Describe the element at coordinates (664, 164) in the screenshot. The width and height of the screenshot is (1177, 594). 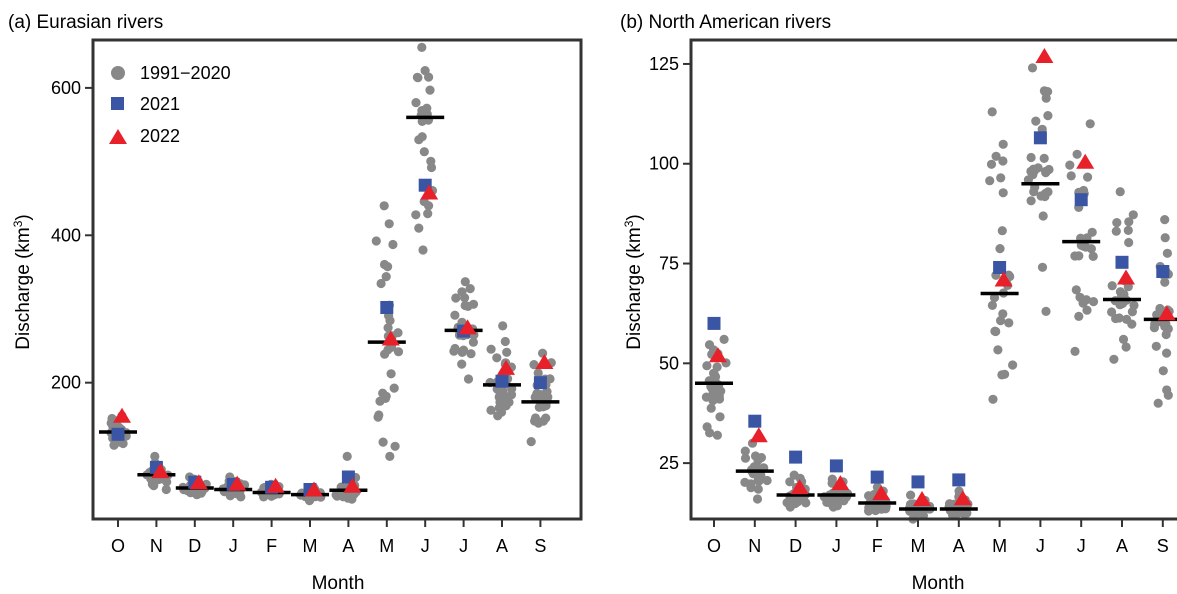
I see `b-ytick-label-100: 100` at that location.